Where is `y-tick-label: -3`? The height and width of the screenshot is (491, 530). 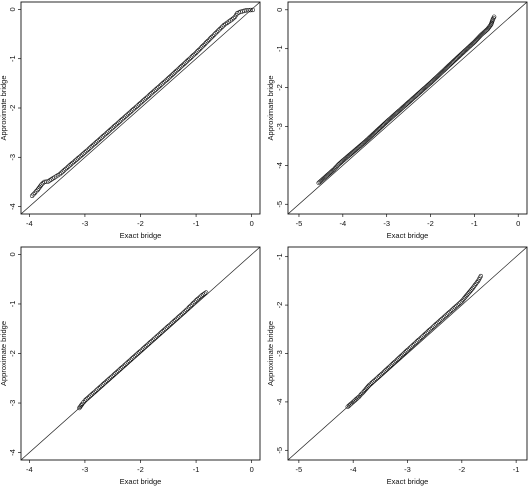 y-tick-label: -3 is located at coordinates (12, 157).